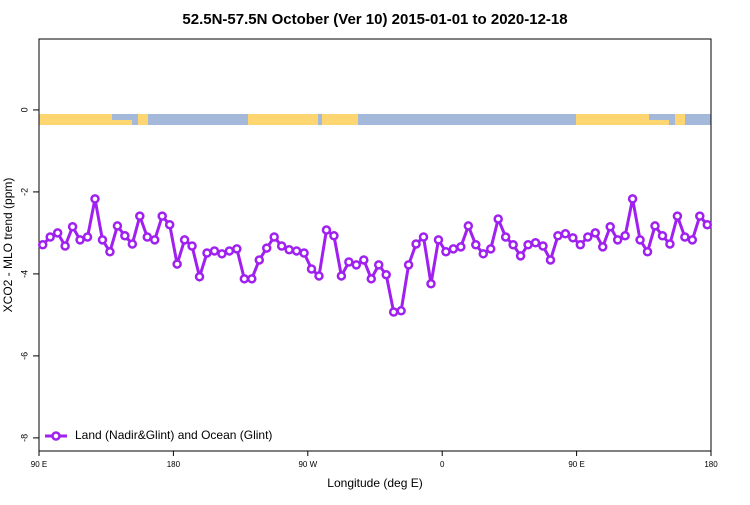 The width and height of the screenshot is (750, 505). I want to click on y-tick-label: -4, so click(24, 274).